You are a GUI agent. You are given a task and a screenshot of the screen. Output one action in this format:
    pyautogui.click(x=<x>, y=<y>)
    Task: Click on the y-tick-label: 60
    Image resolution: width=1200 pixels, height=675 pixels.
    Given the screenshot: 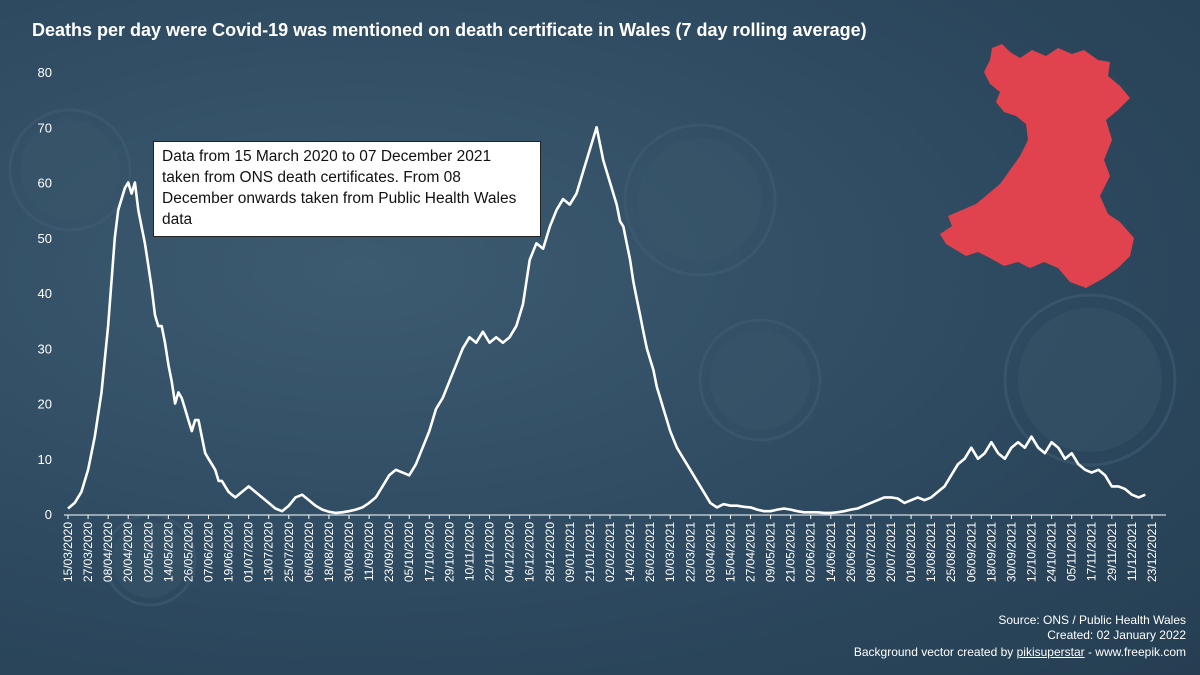 What is the action you would take?
    pyautogui.click(x=45, y=183)
    